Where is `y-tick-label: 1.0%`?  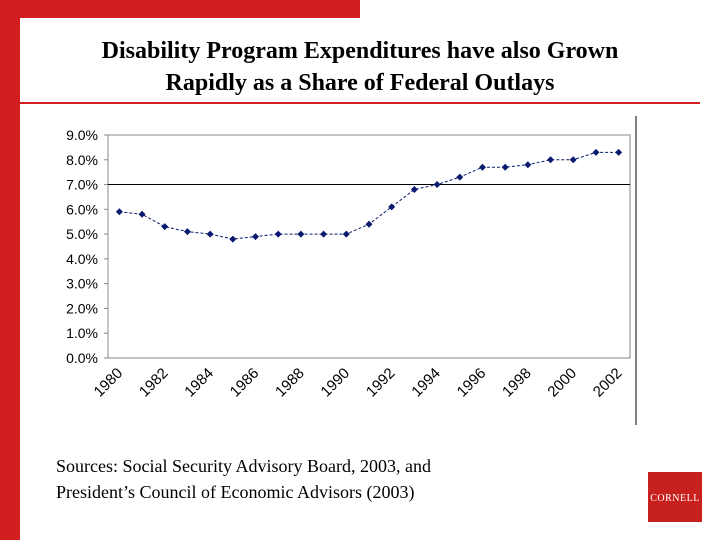 y-tick-label: 1.0% is located at coordinates (82, 333).